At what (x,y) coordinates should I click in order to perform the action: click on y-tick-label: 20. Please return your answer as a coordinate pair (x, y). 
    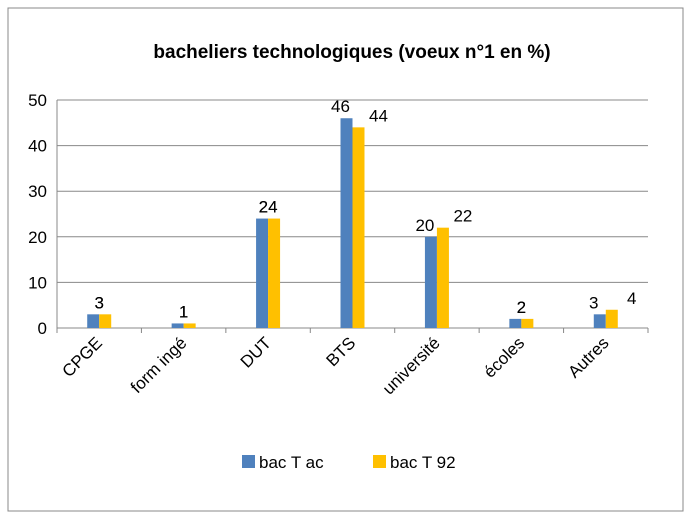
    Looking at the image, I should click on (37, 237).